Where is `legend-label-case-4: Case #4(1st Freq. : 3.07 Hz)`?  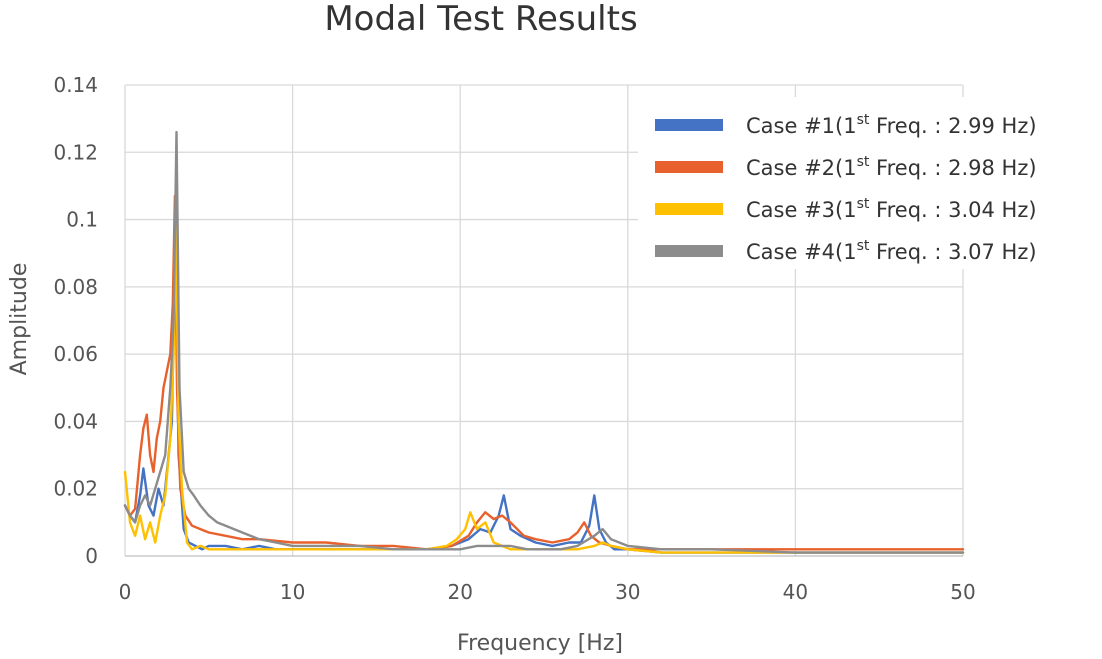
legend-label-case-4: Case #4(1st Freq. : 3.07 Hz) is located at coordinates (891, 251).